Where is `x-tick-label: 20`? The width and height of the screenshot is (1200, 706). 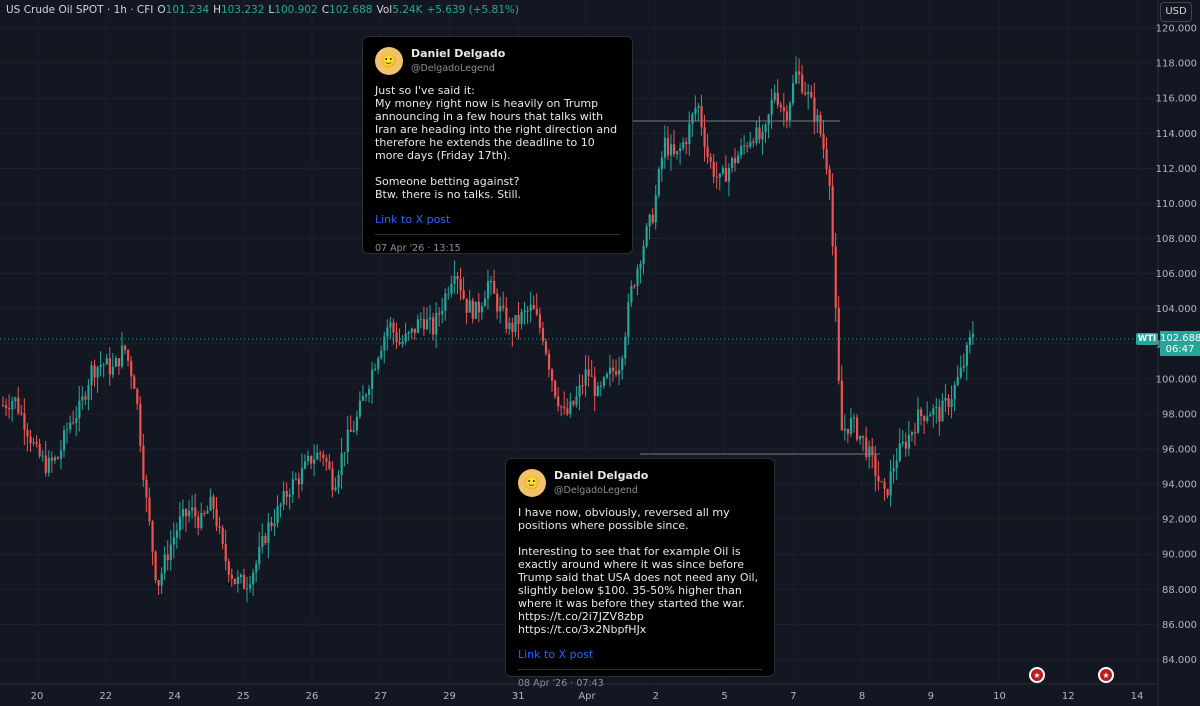
x-tick-label: 20 is located at coordinates (37, 696).